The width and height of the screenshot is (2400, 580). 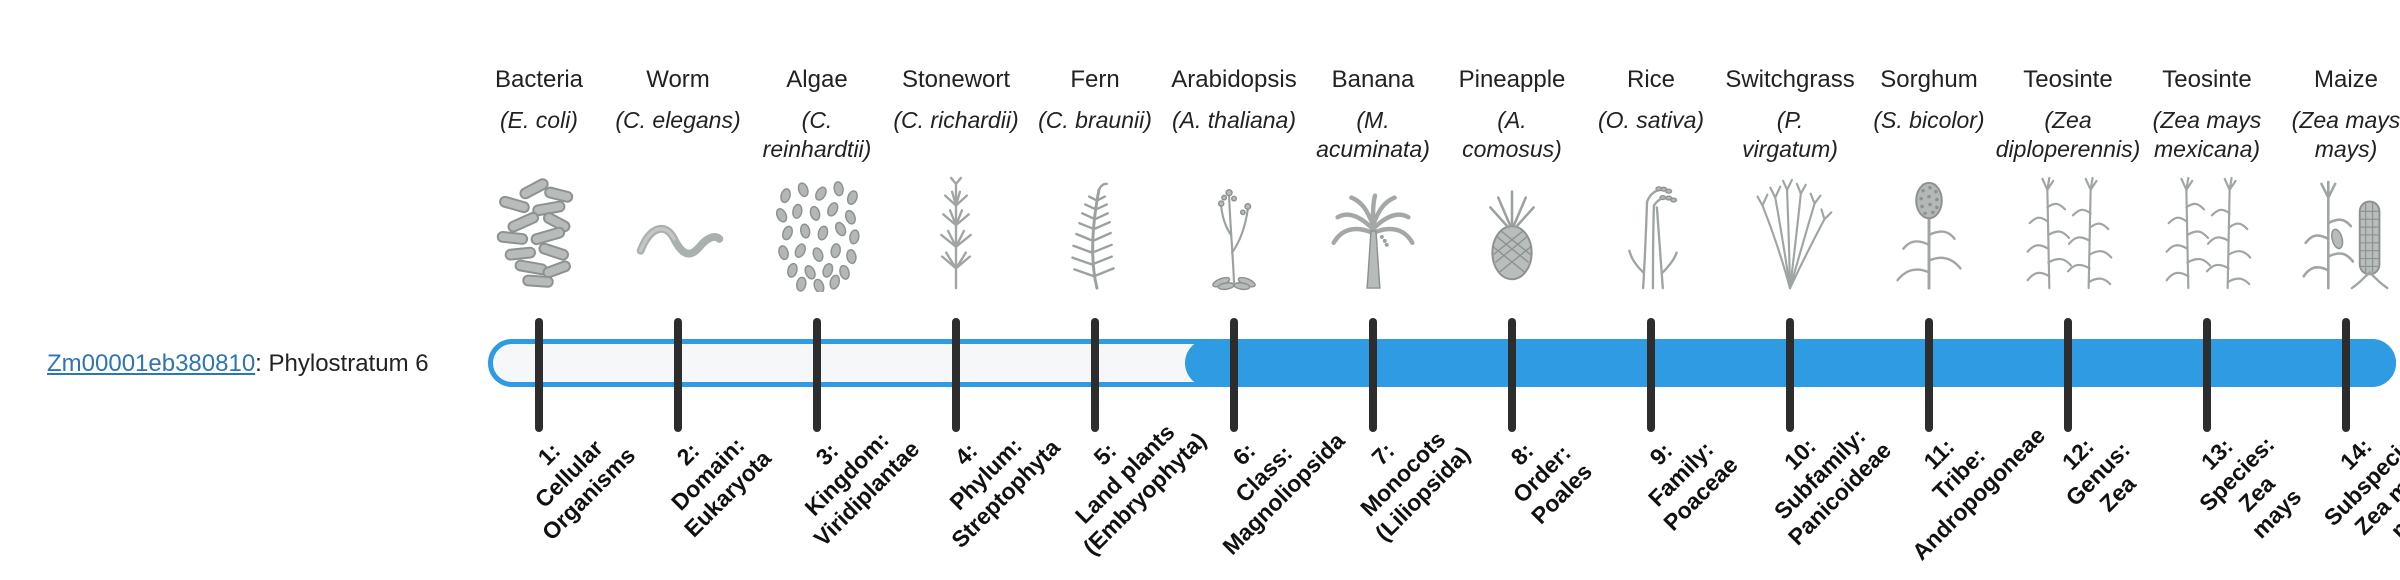 What do you see at coordinates (1373, 233) in the screenshot?
I see `banana-icon` at bounding box center [1373, 233].